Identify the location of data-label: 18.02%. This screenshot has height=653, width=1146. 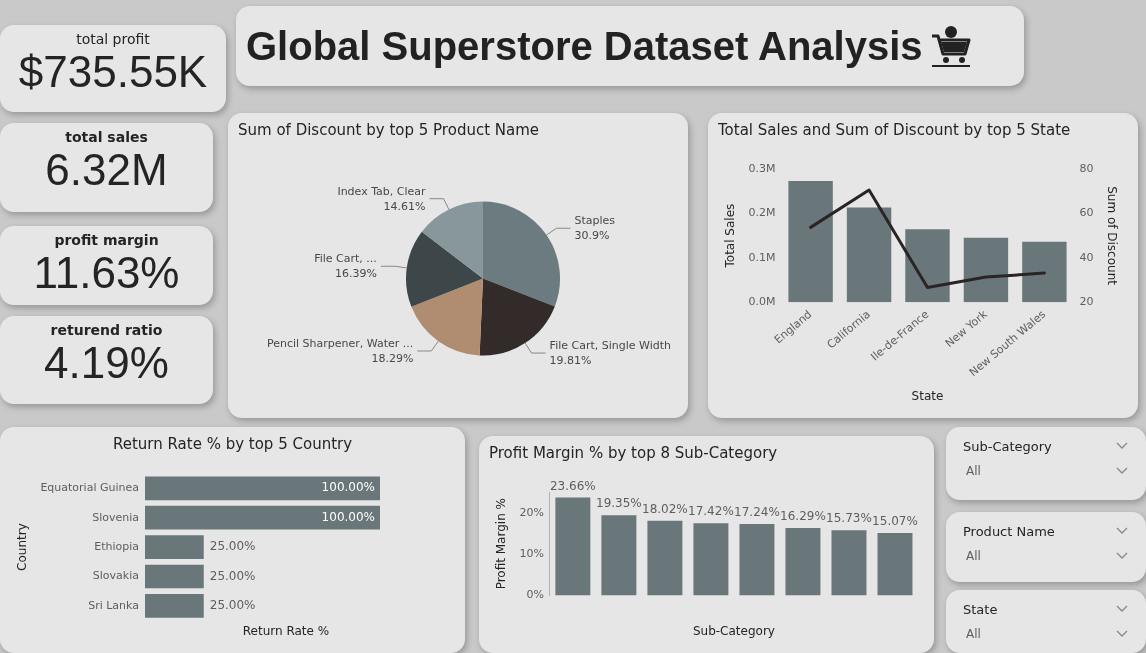
(665, 508).